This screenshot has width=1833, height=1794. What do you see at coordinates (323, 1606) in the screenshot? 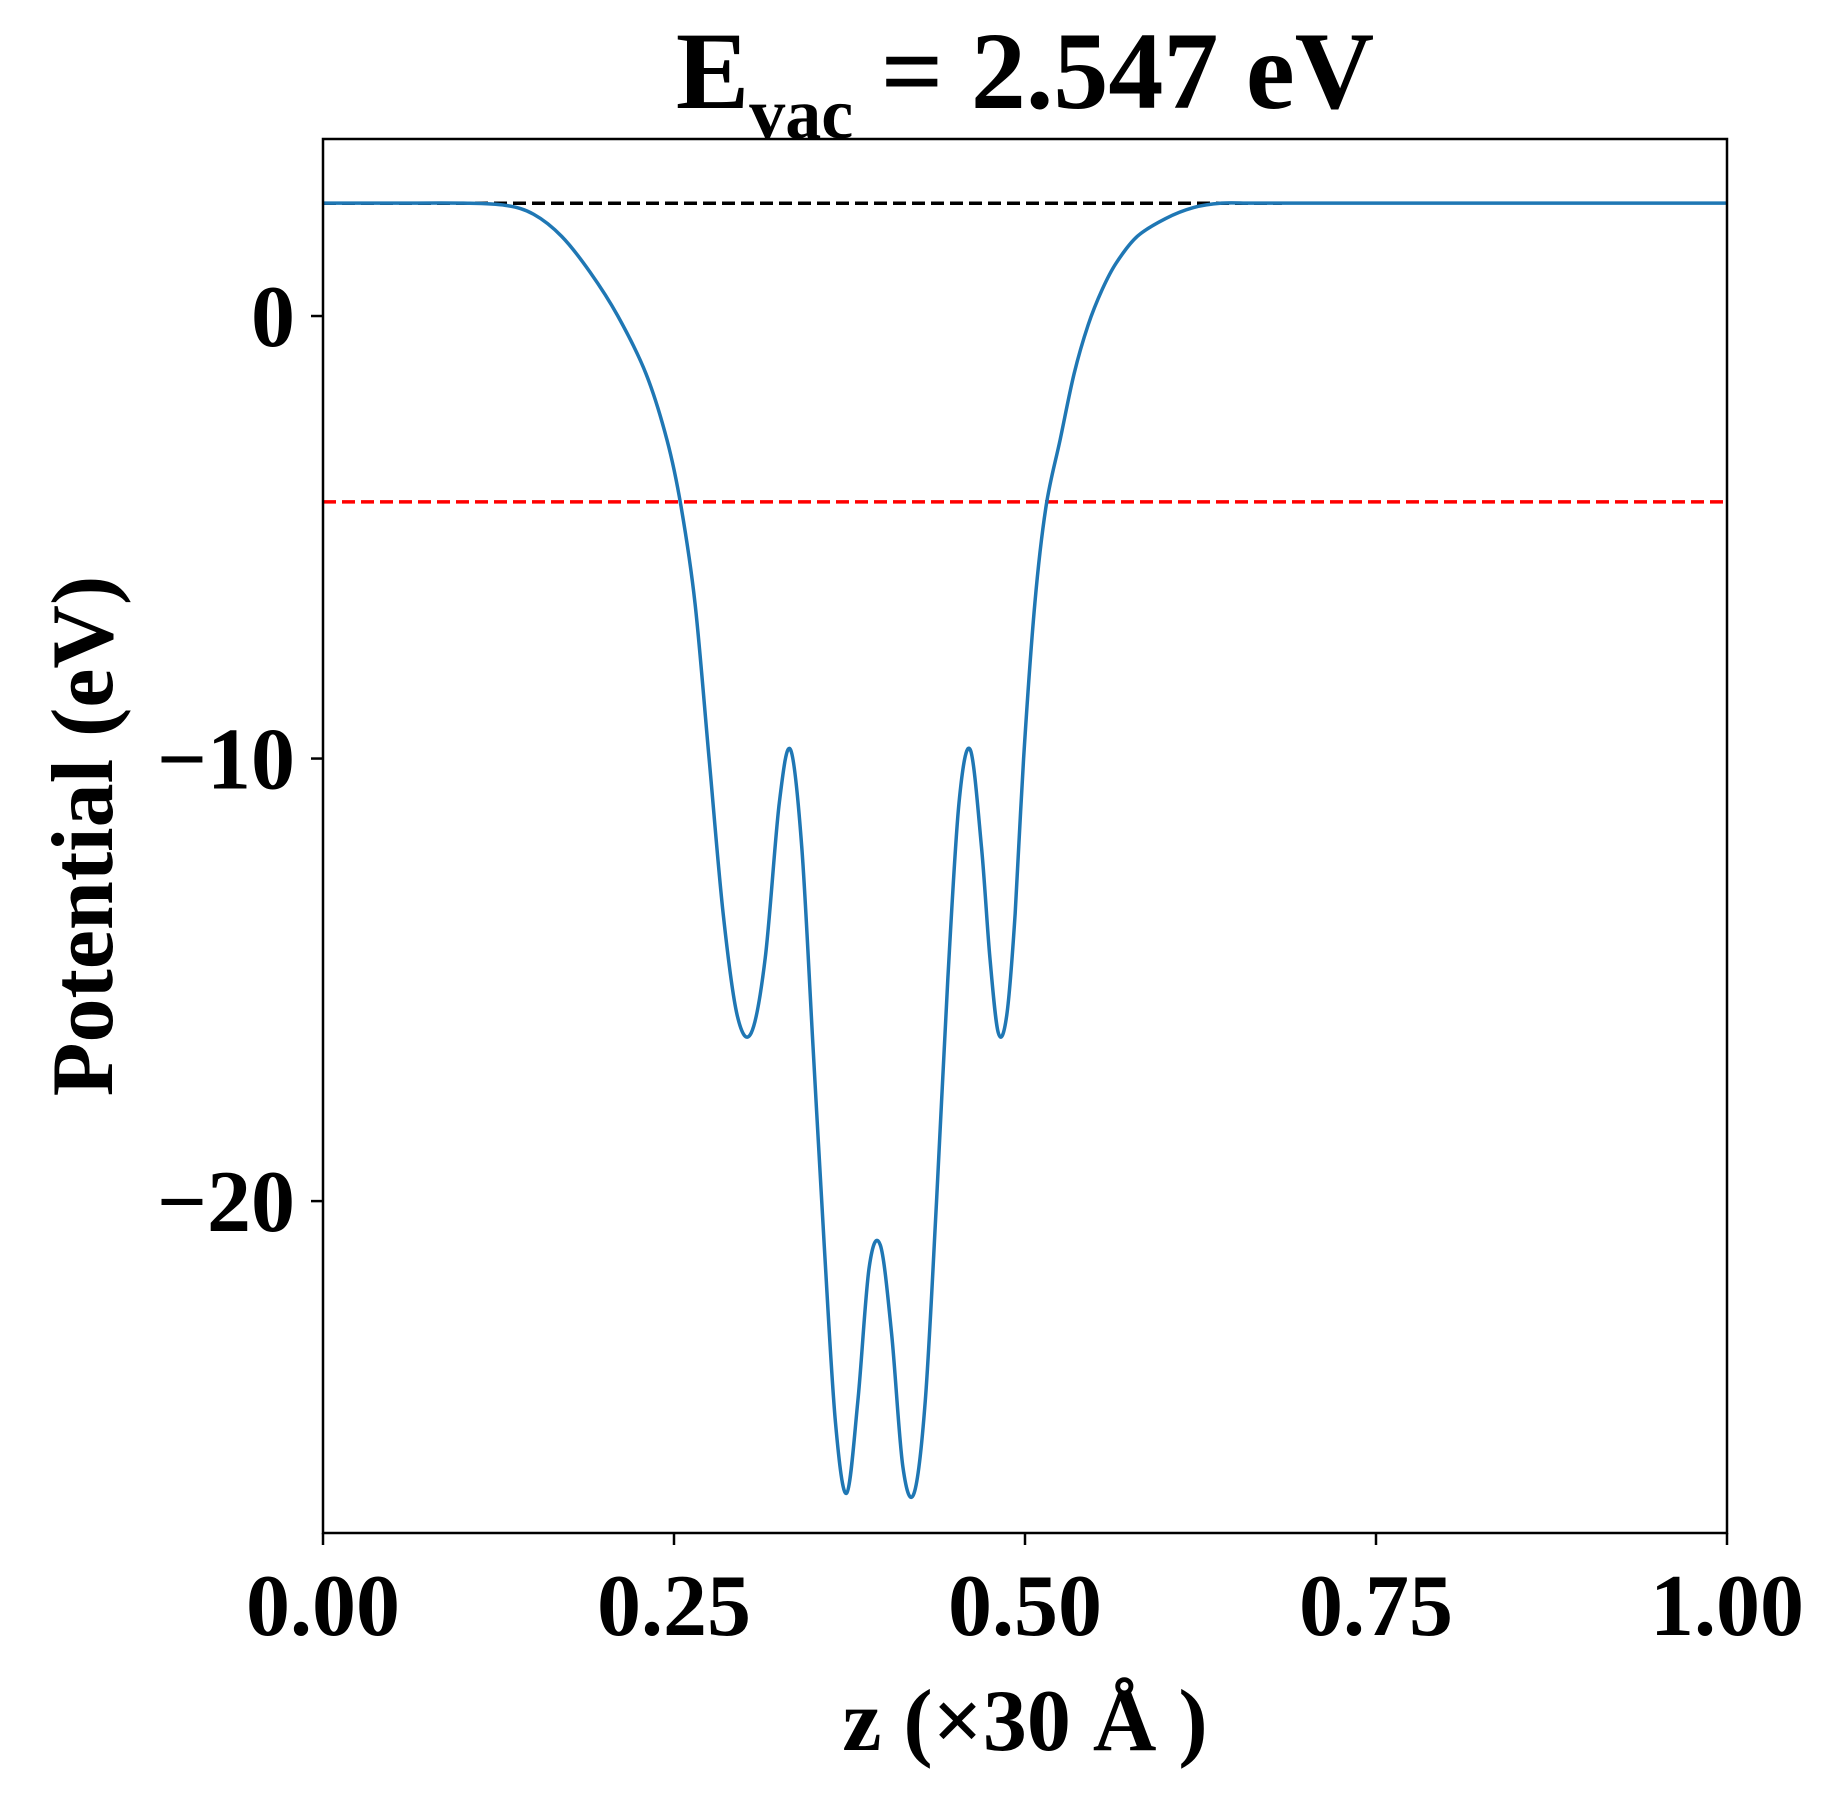
I see `x-tick-label: 0.00` at bounding box center [323, 1606].